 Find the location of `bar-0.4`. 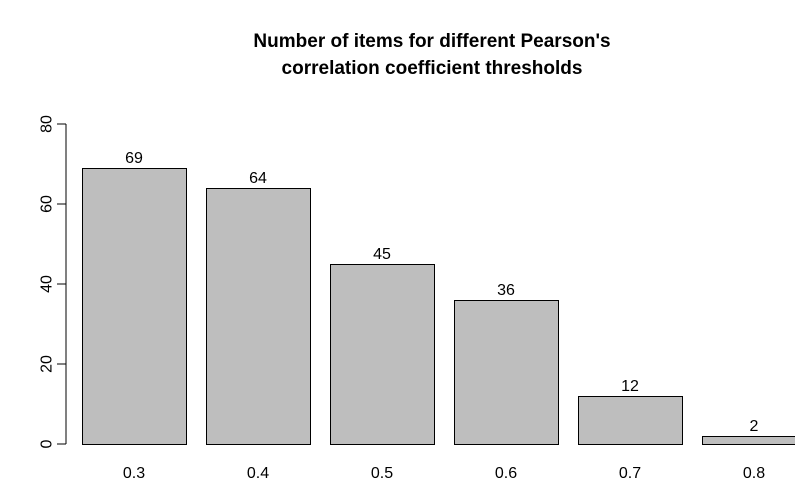

bar-0.4 is located at coordinates (258, 316).